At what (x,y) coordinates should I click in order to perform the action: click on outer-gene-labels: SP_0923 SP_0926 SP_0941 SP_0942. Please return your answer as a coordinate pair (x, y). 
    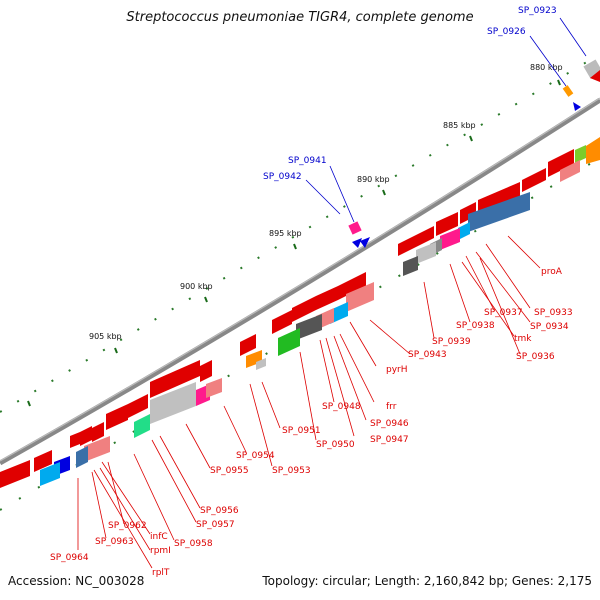
    Looking at the image, I should click on (410, 94).